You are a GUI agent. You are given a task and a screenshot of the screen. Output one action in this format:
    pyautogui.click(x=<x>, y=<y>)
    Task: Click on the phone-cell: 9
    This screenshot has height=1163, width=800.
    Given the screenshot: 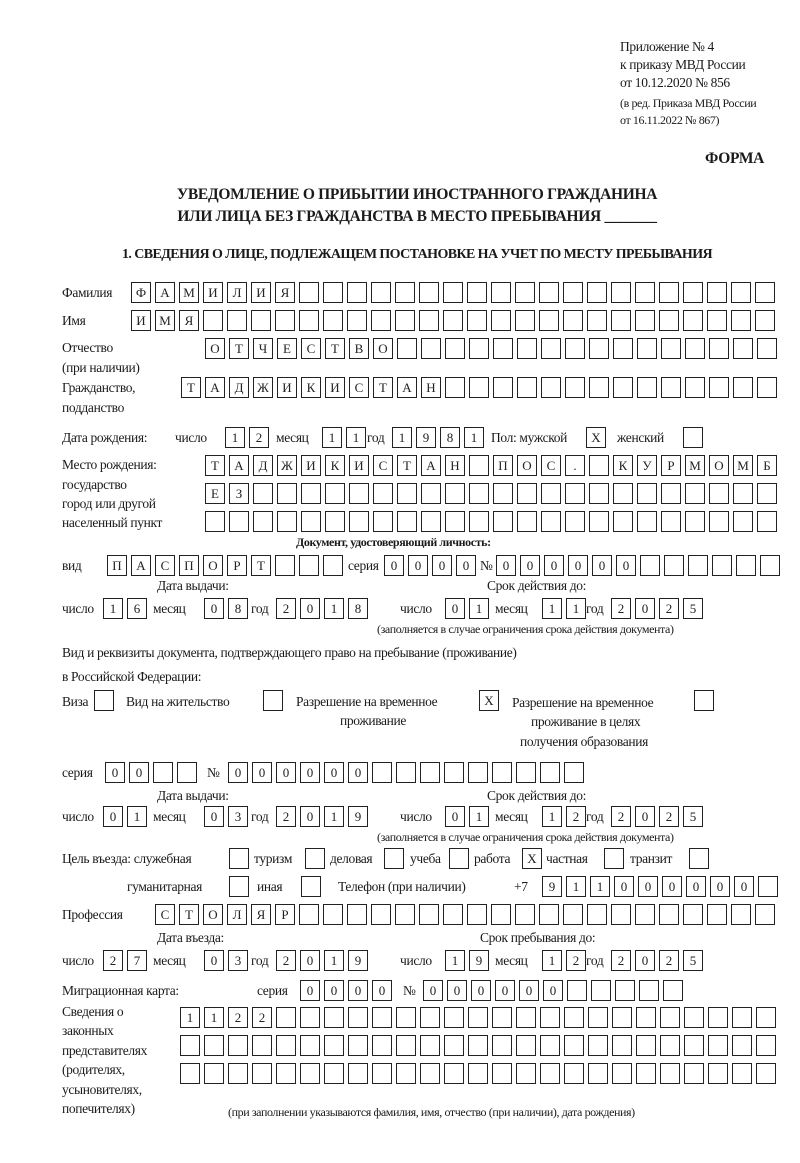 What is the action you would take?
    pyautogui.click(x=552, y=886)
    